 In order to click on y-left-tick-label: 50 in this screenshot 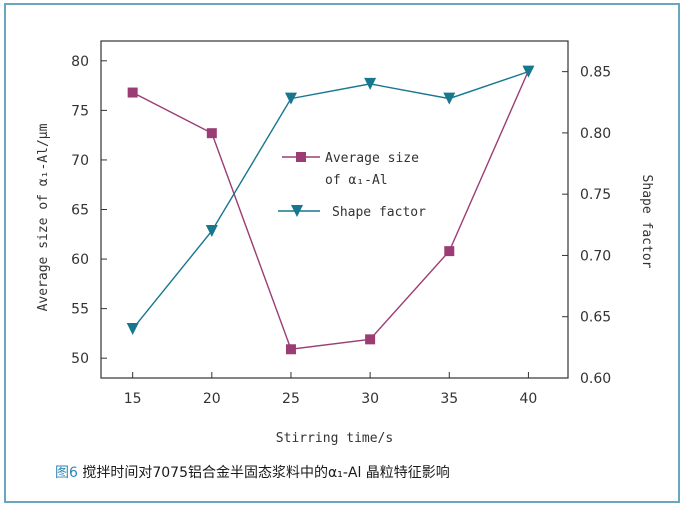, I will do `click(80, 359)`.